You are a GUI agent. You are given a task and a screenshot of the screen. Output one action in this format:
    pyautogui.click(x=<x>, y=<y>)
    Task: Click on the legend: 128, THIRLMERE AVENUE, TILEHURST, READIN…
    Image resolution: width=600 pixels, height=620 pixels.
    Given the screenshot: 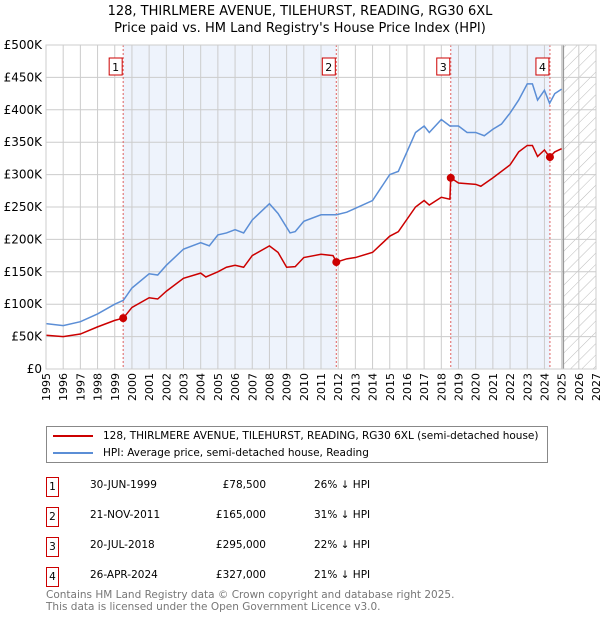 What is the action you would take?
    pyautogui.click(x=297, y=444)
    